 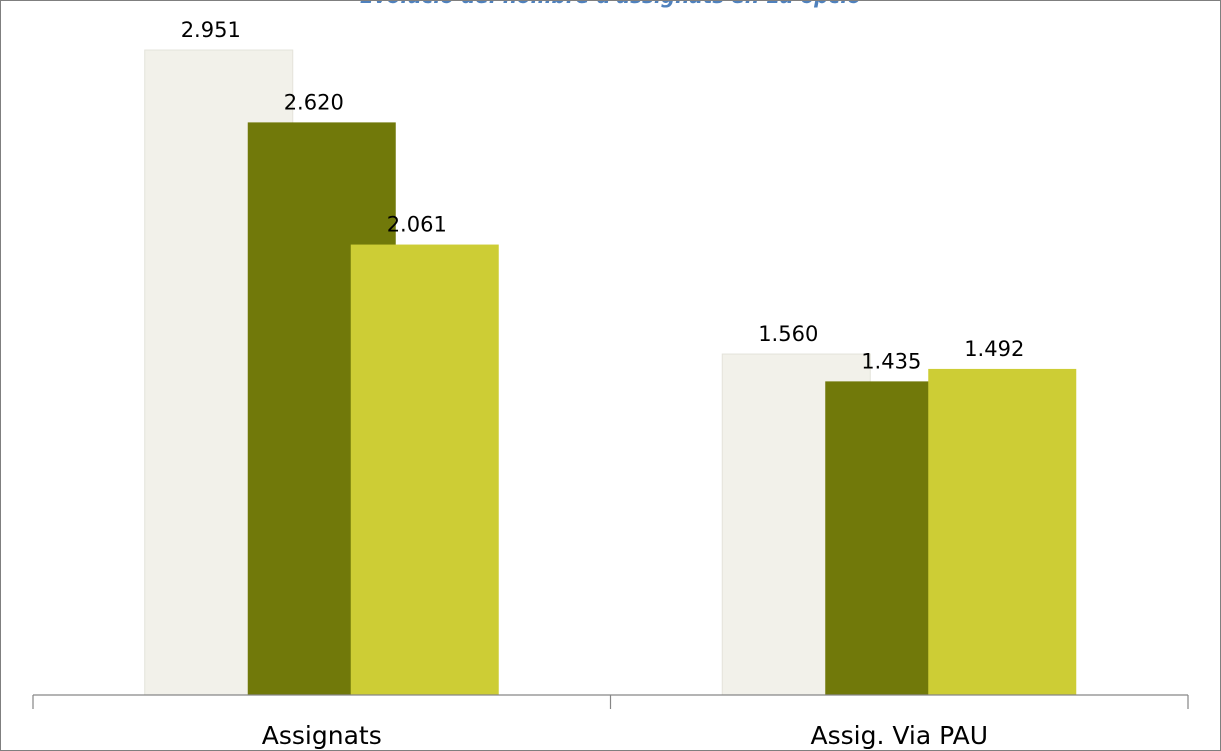 What do you see at coordinates (625, 735) in the screenshot?
I see `category-labels-group: Assignats Assig. Via PAU` at bounding box center [625, 735].